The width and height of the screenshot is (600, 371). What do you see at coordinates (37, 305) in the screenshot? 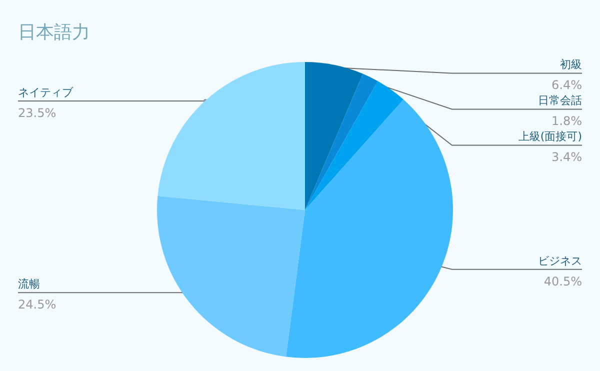
I see `data-label: 24.5%` at bounding box center [37, 305].